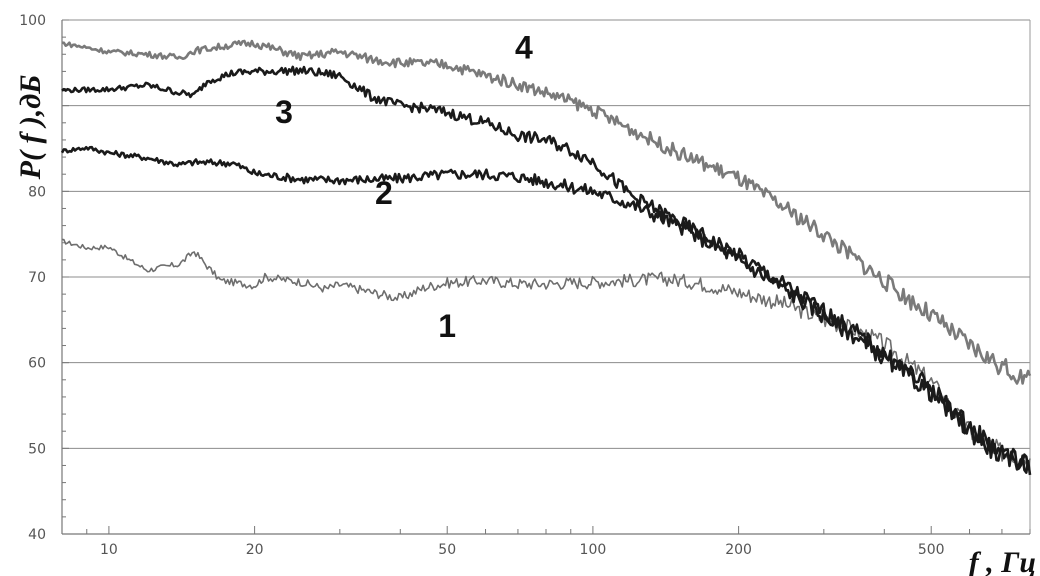 This screenshot has height=576, width=1040. Describe the element at coordinates (37, 449) in the screenshot. I see `y-tick-label: 50` at that location.